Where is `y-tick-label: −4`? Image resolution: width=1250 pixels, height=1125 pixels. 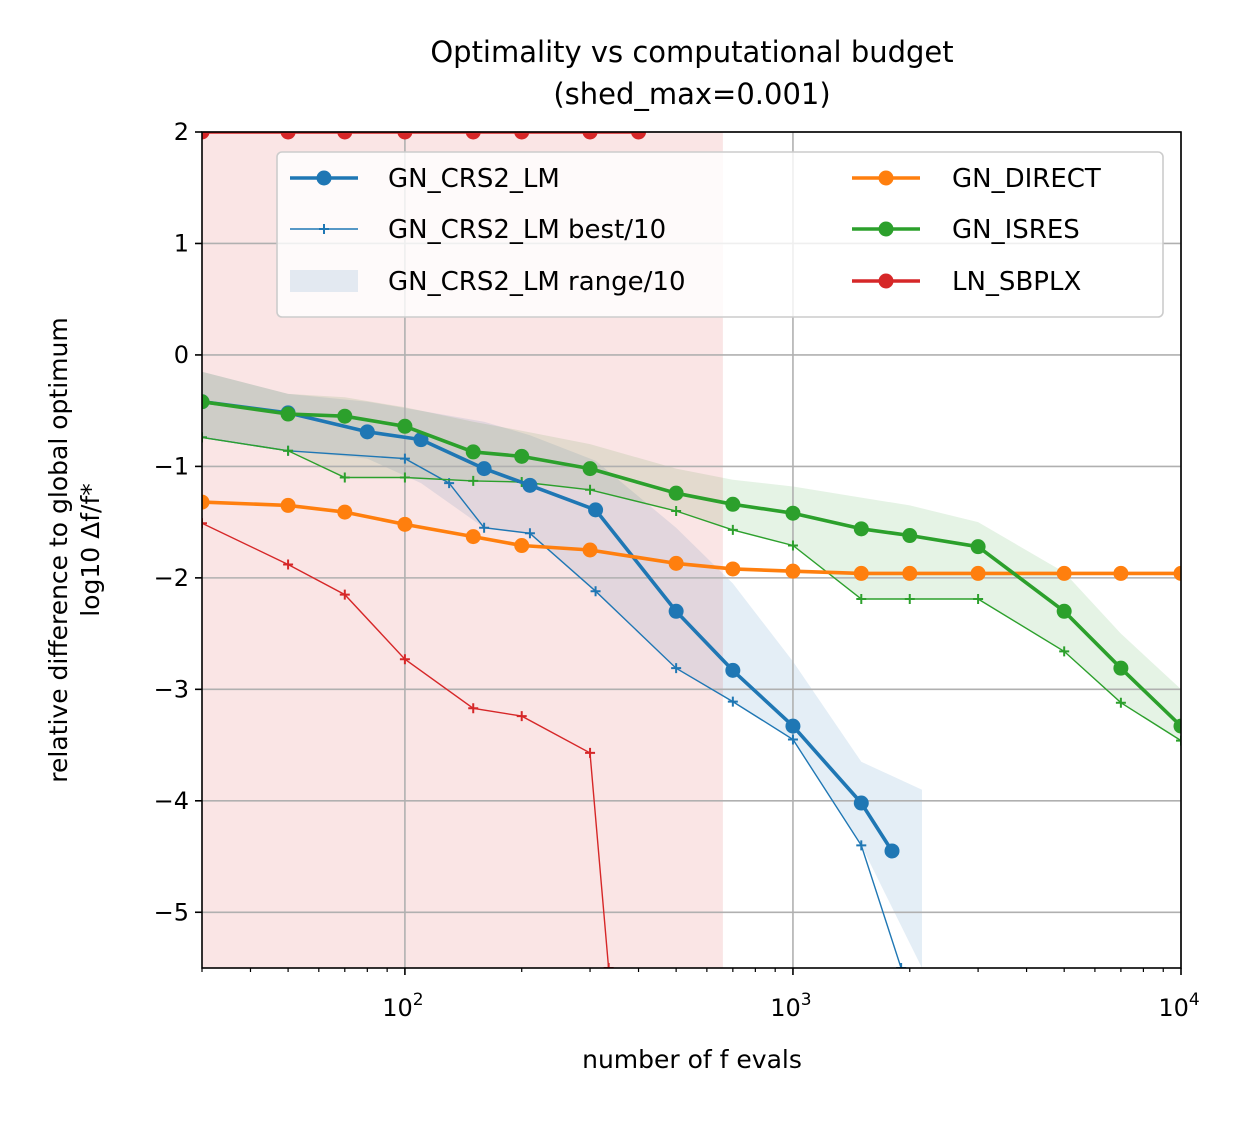 y-tick-label: −4 is located at coordinates (171, 801).